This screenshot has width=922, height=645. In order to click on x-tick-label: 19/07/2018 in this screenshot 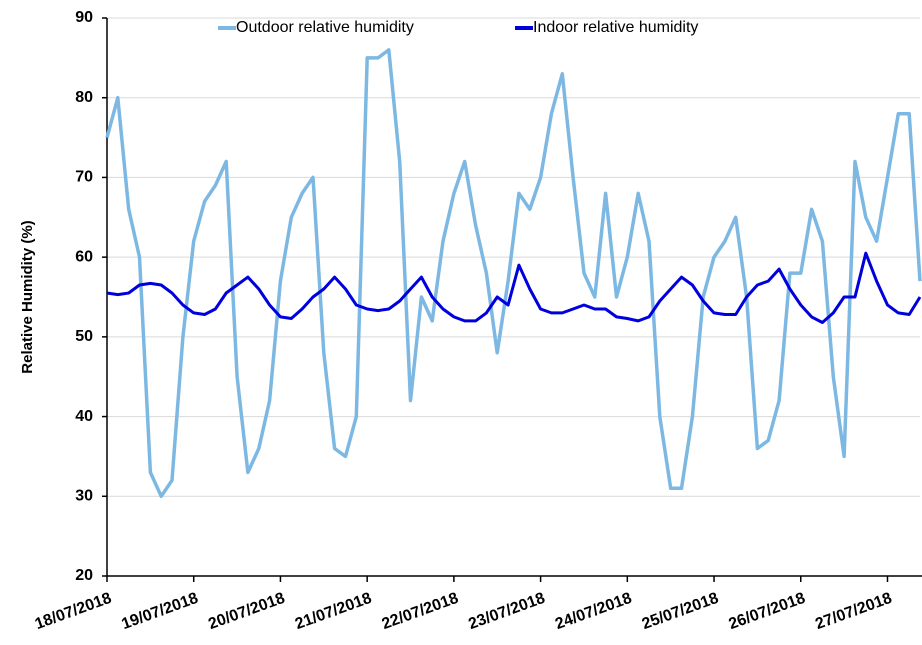, I will do `click(159, 611)`.